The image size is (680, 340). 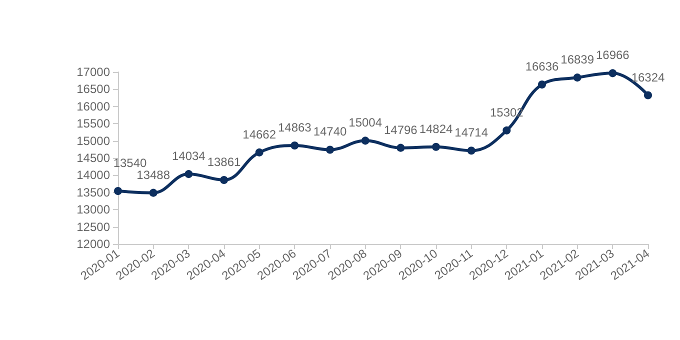 What do you see at coordinates (401, 129) in the screenshot?
I see `data-label: 14796` at bounding box center [401, 129].